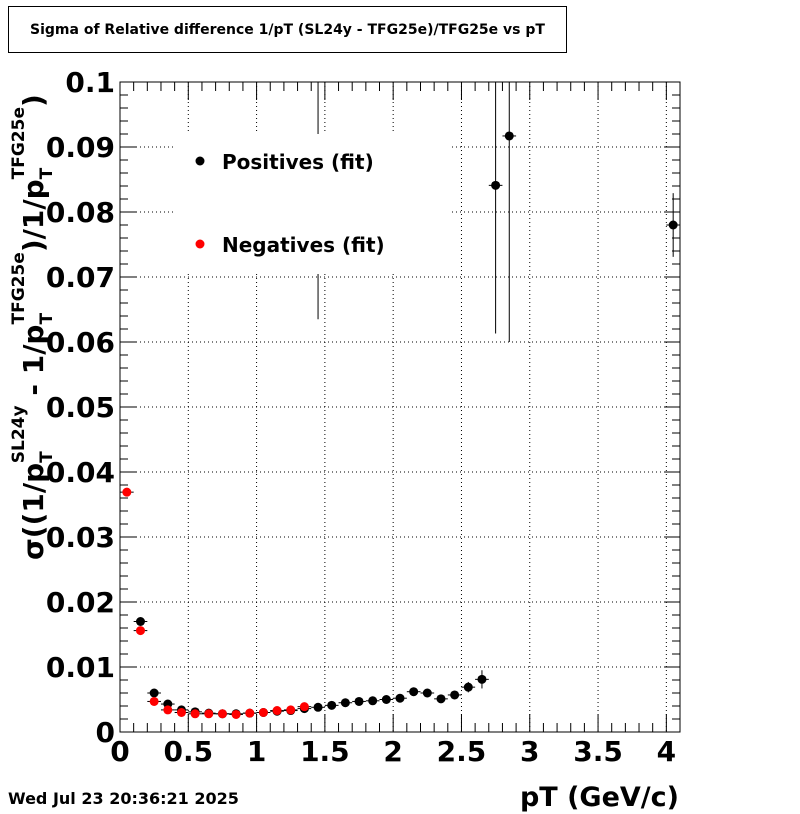 This screenshot has height=814, width=800. Describe the element at coordinates (462, 751) in the screenshot. I see `x-tick-label: 2.5` at that location.